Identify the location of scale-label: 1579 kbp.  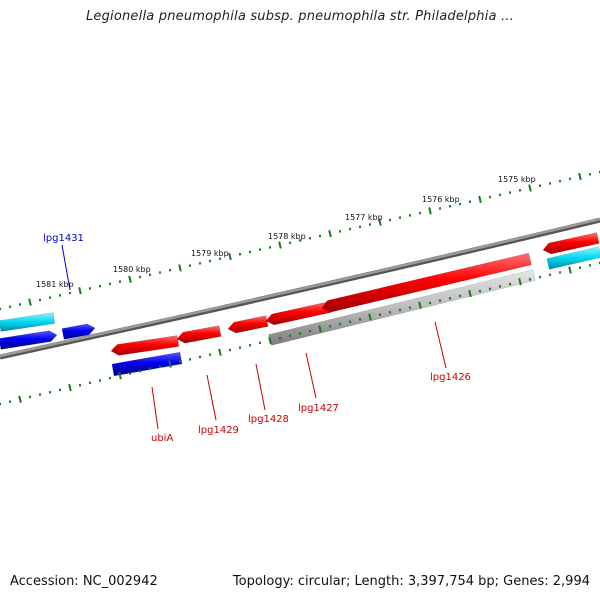
(210, 253).